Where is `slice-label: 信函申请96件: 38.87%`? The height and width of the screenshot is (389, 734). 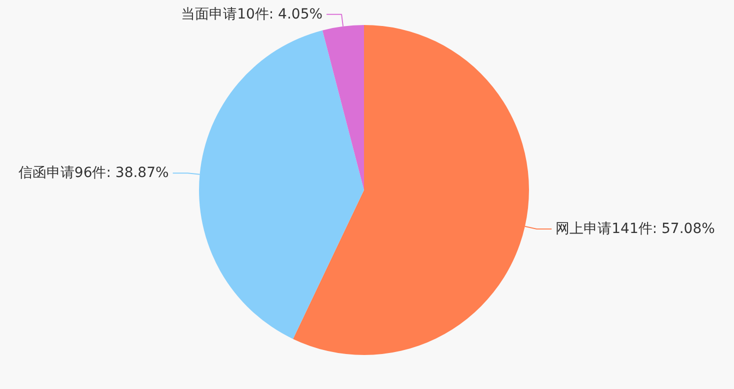
slice-label: 信函申请96件: 38.87% is located at coordinates (93, 173).